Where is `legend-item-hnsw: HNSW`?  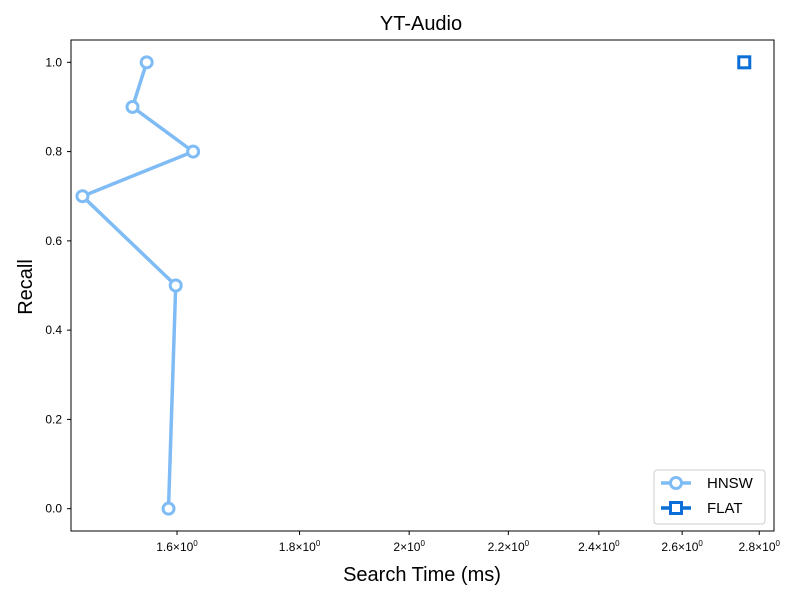 legend-item-hnsw: HNSW is located at coordinates (707, 483).